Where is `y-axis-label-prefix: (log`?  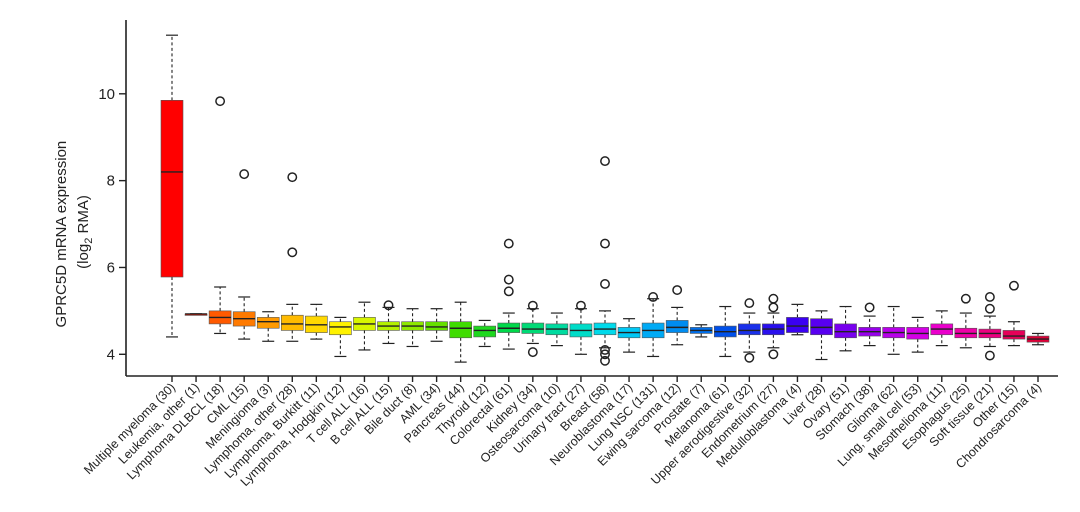
y-axis-label-prefix: (log is located at coordinates (83, 256).